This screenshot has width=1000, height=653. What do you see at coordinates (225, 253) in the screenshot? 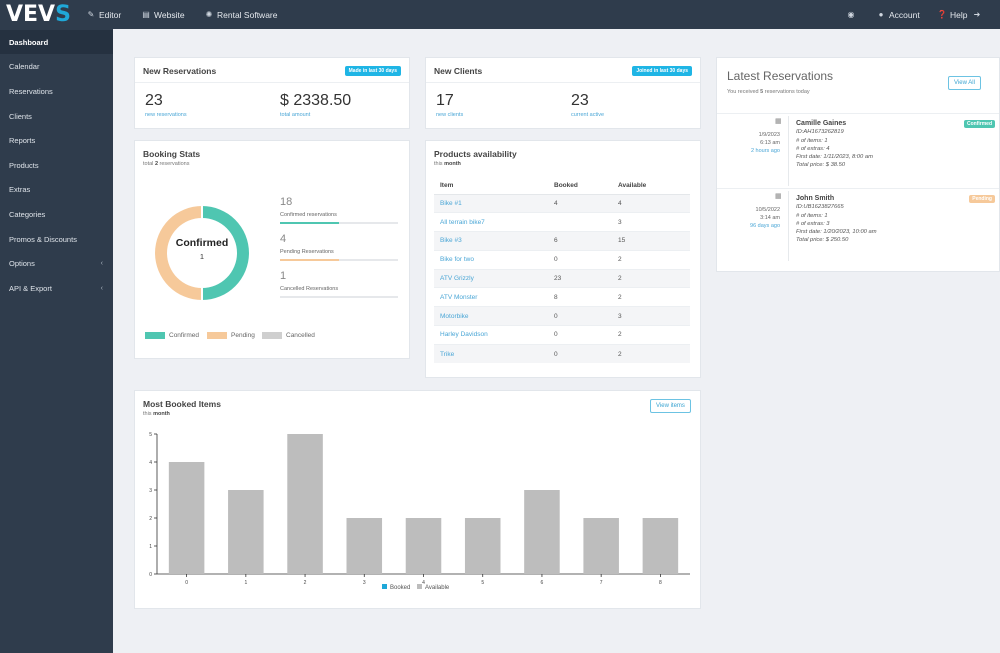
I see `donut-slice-confirmed` at bounding box center [225, 253].